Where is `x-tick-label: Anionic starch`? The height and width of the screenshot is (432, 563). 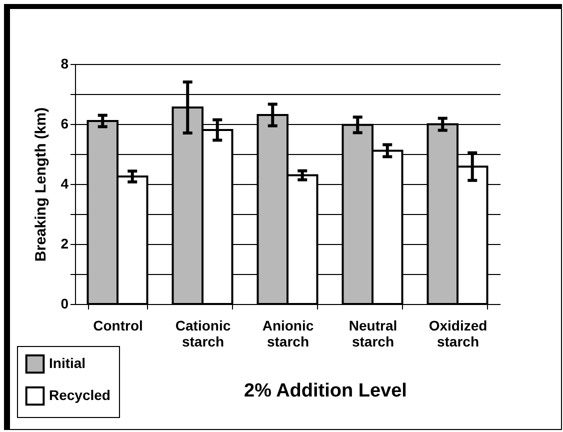
x-tick-label: Anionic starch is located at coordinates (288, 334).